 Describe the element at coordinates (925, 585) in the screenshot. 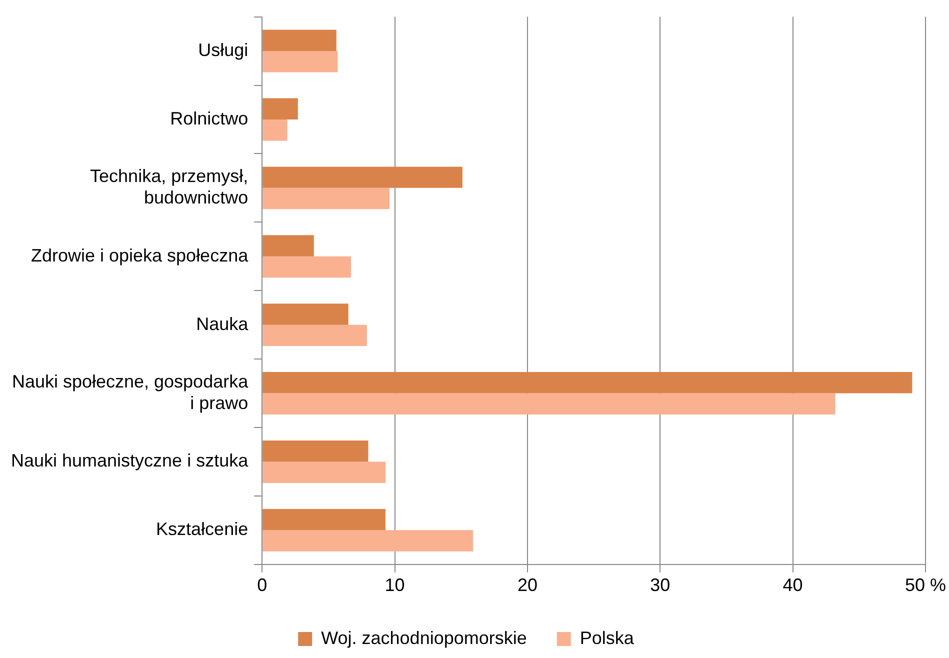

I see `x-tick-label: 50 %` at that location.